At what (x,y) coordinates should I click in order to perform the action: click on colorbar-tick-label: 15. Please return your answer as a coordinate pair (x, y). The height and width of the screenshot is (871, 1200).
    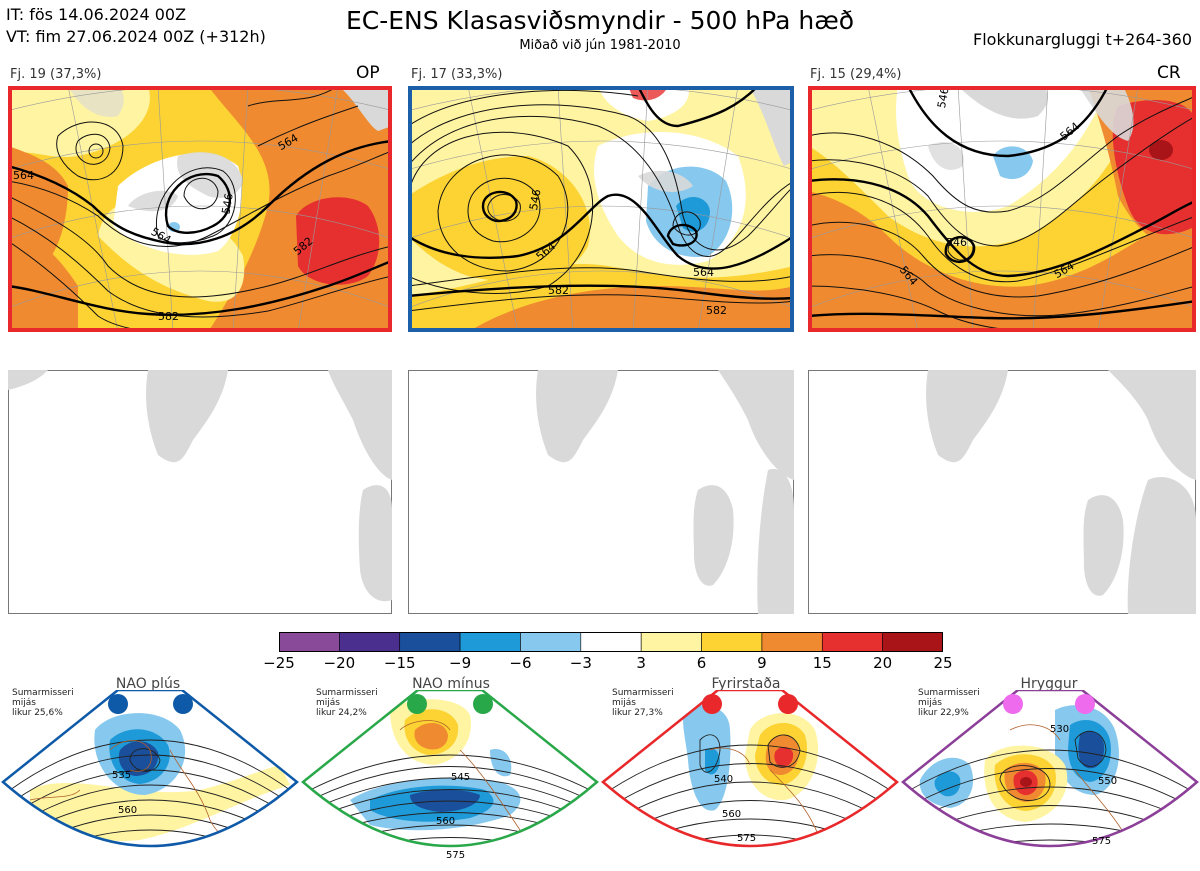
    Looking at the image, I should click on (822, 663).